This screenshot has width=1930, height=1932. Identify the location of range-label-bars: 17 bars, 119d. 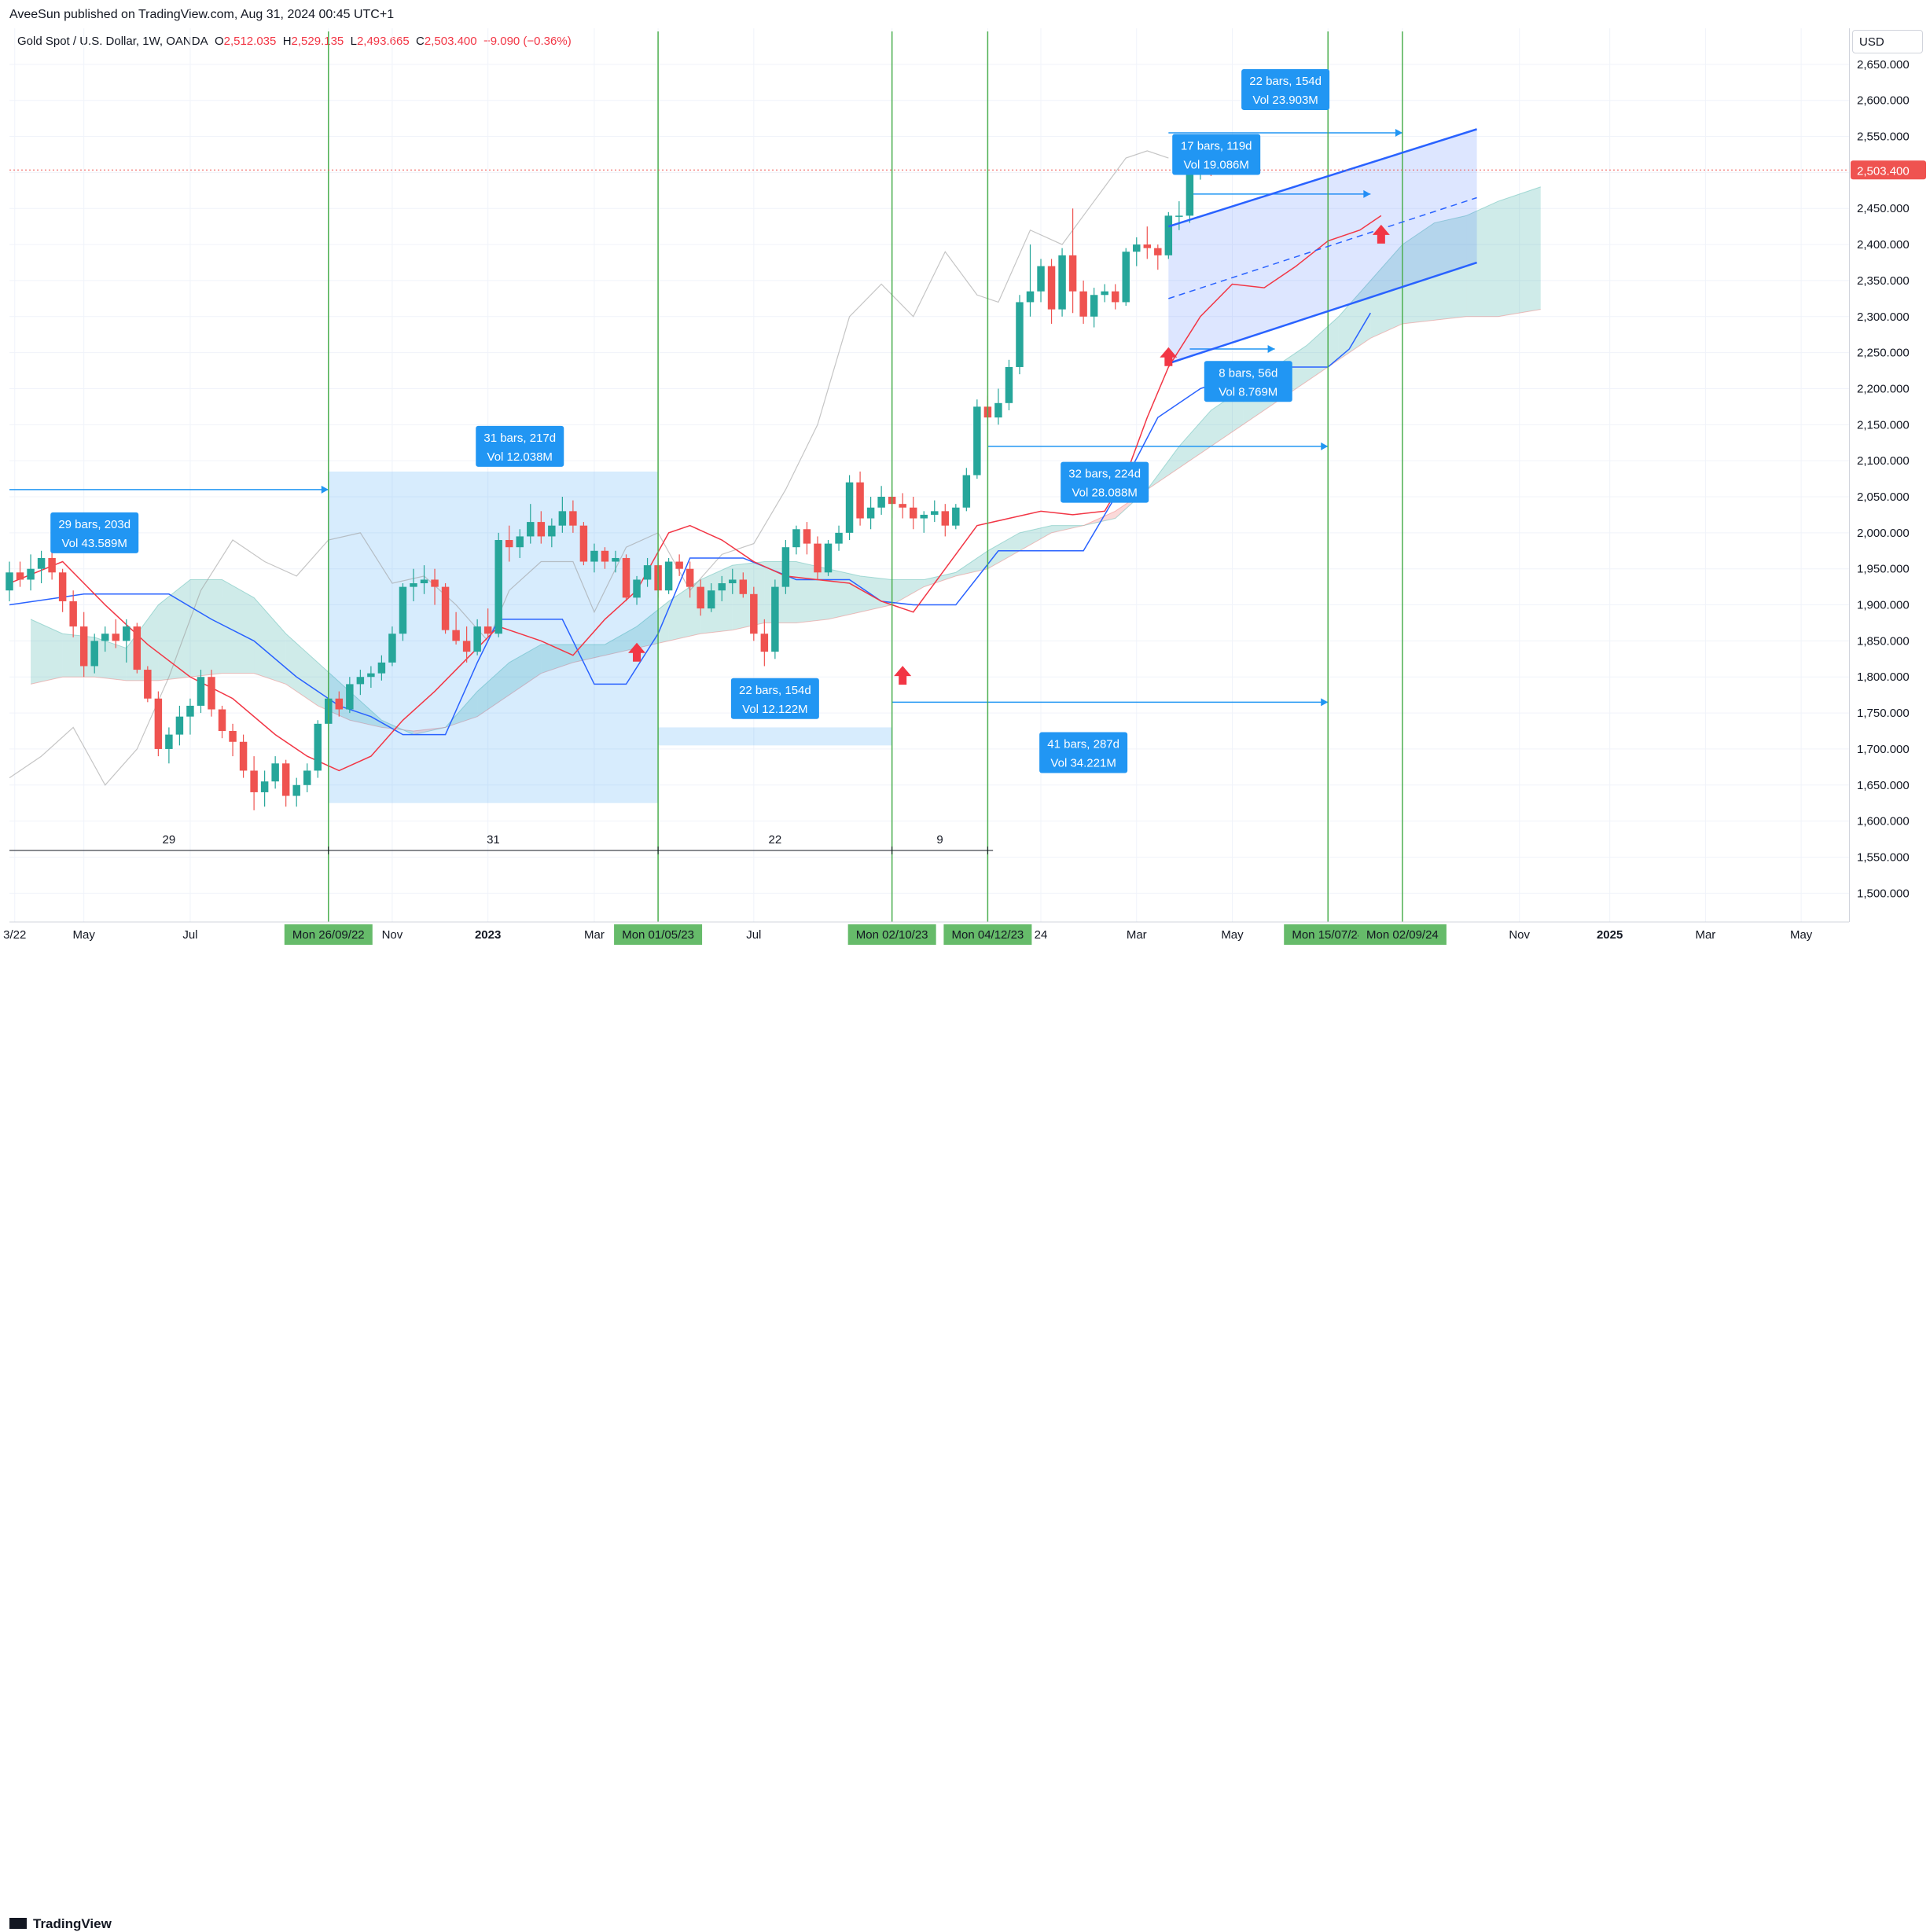
(1216, 145).